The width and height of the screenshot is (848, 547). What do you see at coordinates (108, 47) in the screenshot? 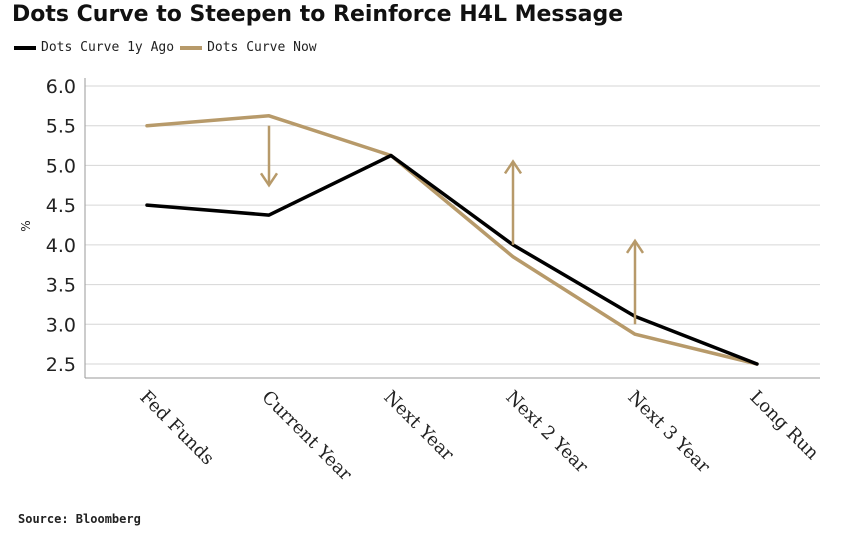
I see `legend-label-1y-ago: Dots Curve 1y Ago` at bounding box center [108, 47].